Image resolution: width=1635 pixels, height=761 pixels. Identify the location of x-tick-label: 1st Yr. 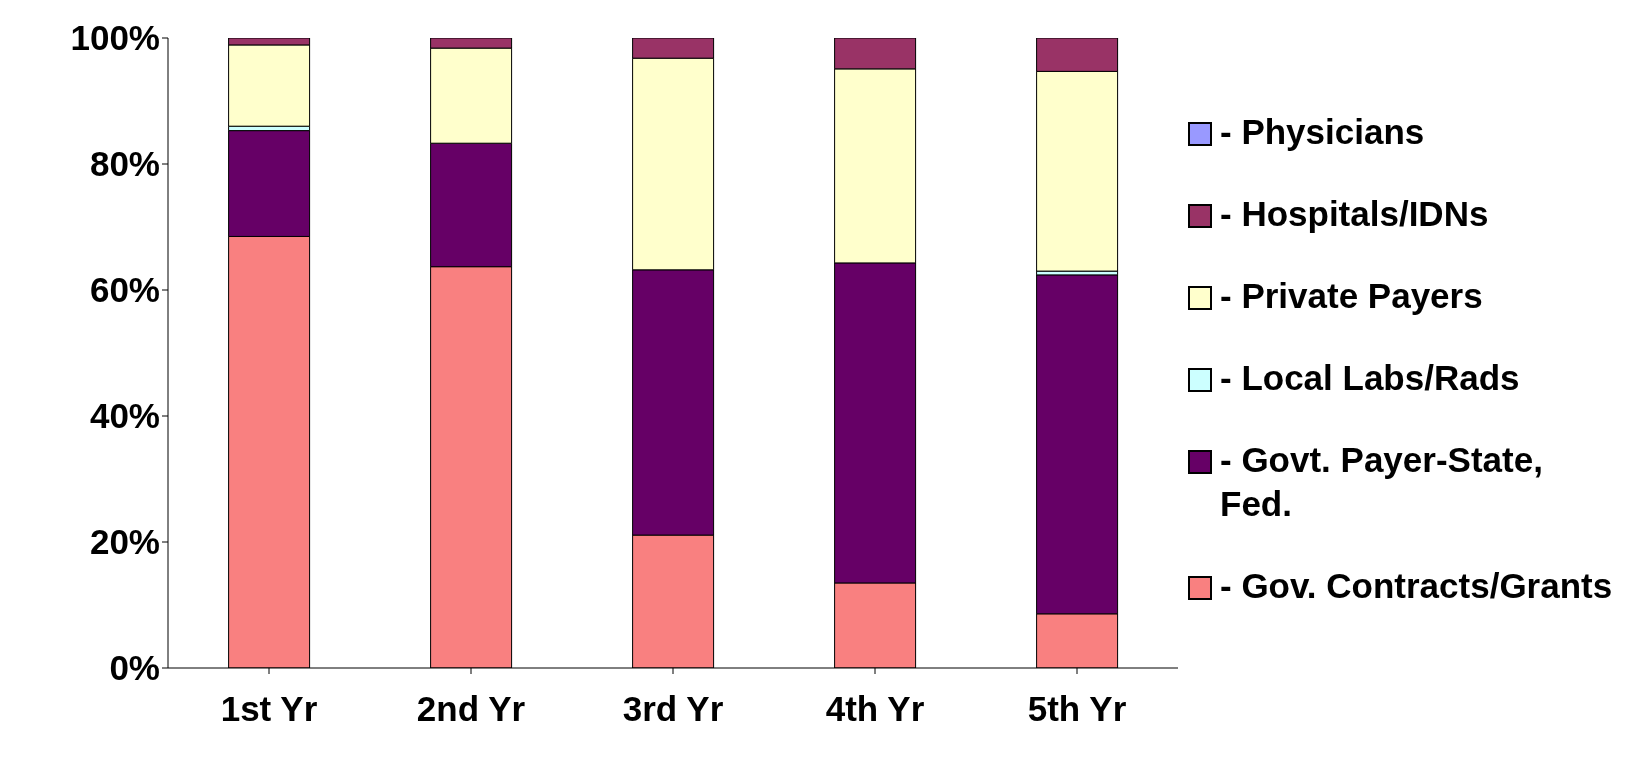
(269, 708).